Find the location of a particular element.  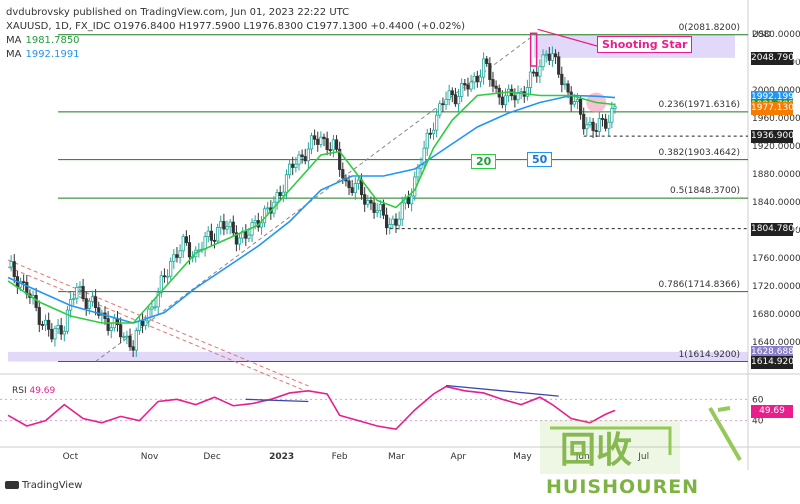

y-tick-label: 1640.0000 is located at coordinates (776, 343).